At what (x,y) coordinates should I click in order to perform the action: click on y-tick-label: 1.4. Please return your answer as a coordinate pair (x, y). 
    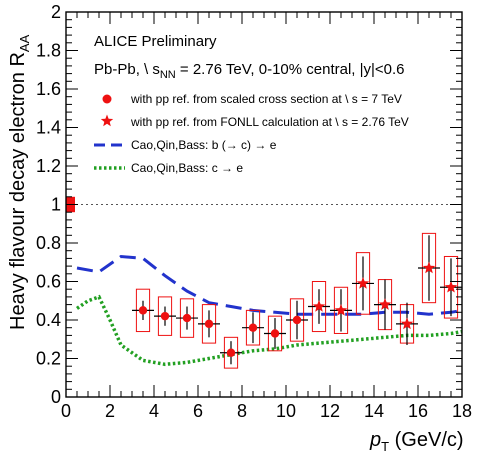
    Looking at the image, I should click on (48, 128).